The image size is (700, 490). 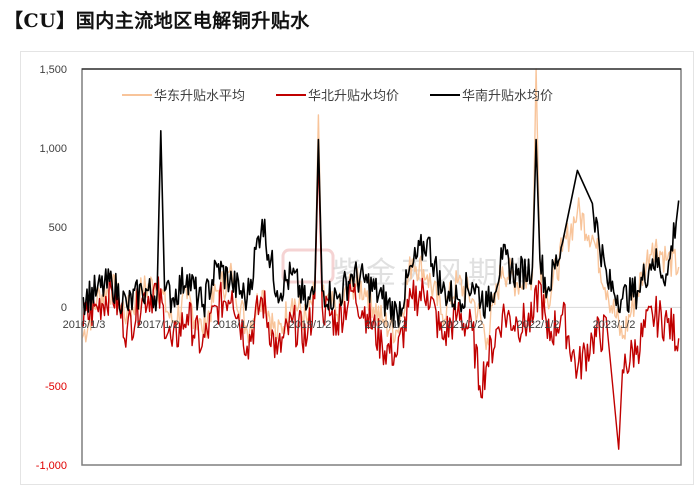 What do you see at coordinates (64, 308) in the screenshot?
I see `y-tick-label: 0` at bounding box center [64, 308].